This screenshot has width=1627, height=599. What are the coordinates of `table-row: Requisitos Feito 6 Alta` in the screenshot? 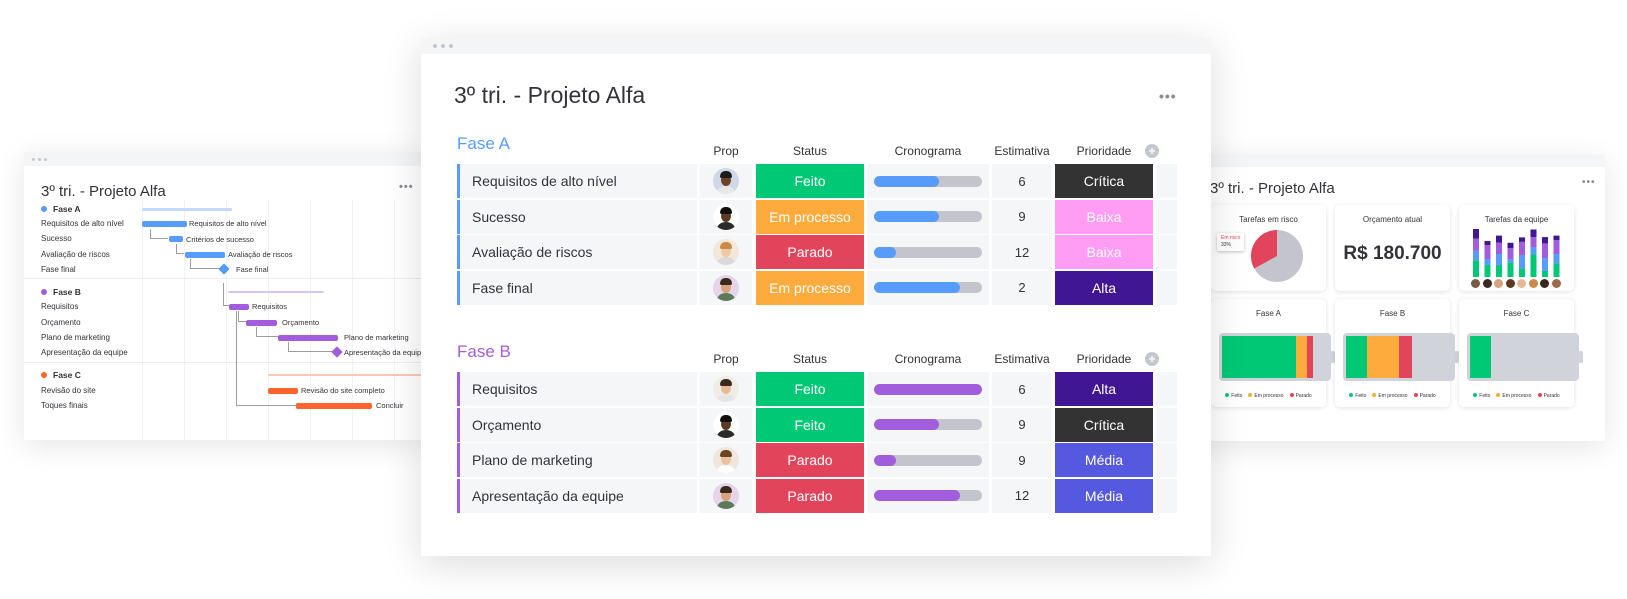 It's located at (817, 389).